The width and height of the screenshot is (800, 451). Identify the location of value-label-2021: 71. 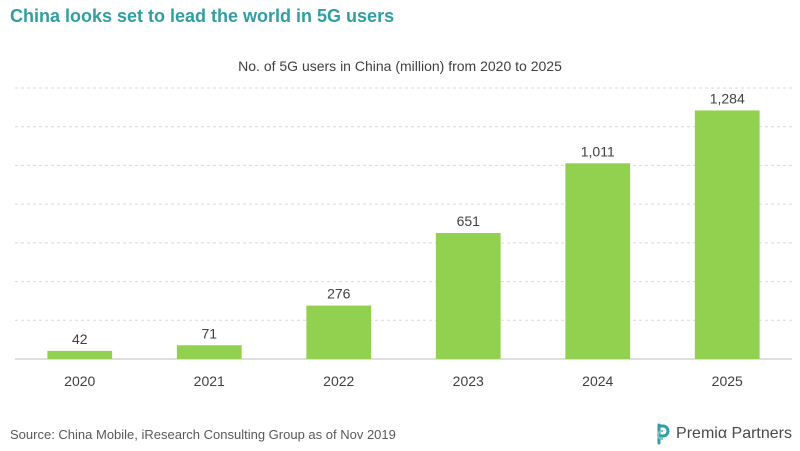
(209, 333).